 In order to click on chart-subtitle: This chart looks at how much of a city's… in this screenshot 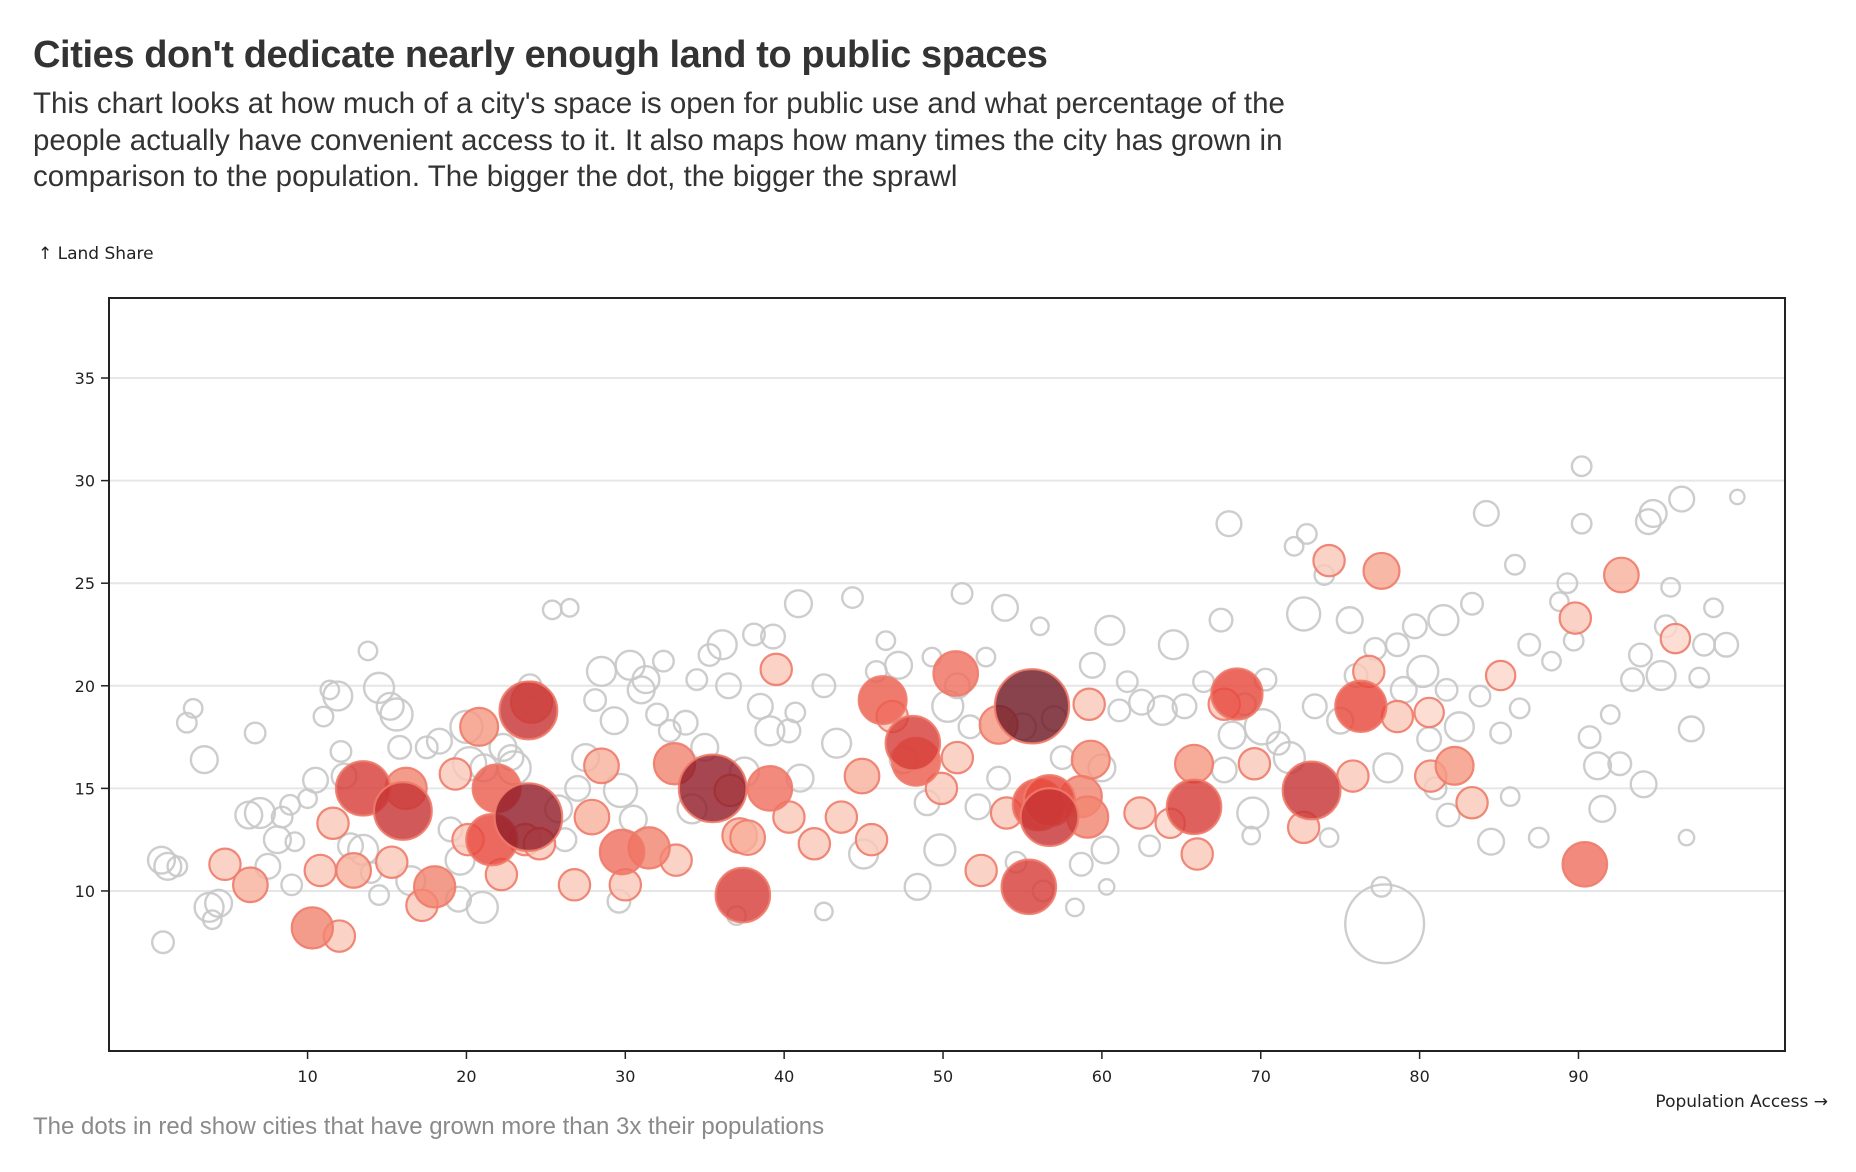, I will do `click(659, 140)`.